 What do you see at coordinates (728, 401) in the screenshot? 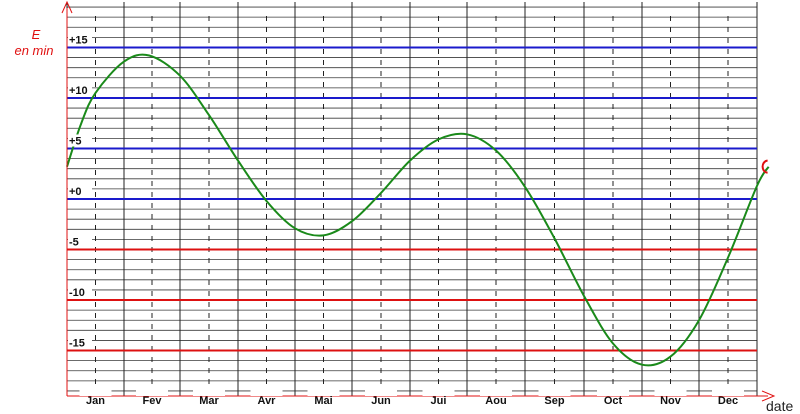
I see `month-label: Dec` at bounding box center [728, 401].